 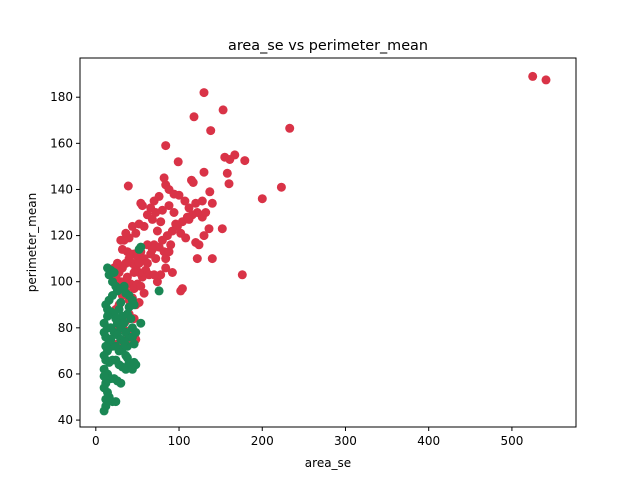 I want to click on y-tick-label: 40, so click(x=65, y=420).